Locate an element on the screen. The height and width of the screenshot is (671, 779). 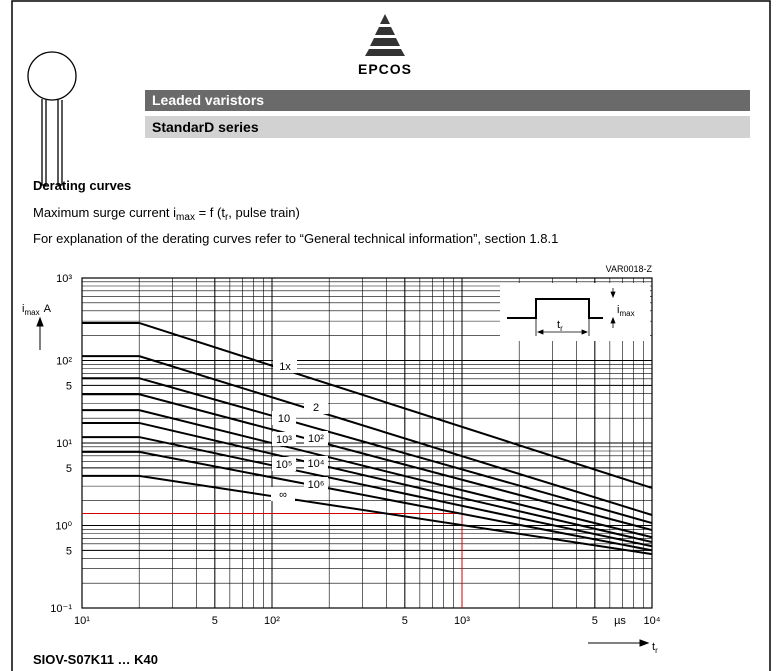
curve-label: 10⁶ is located at coordinates (316, 485).